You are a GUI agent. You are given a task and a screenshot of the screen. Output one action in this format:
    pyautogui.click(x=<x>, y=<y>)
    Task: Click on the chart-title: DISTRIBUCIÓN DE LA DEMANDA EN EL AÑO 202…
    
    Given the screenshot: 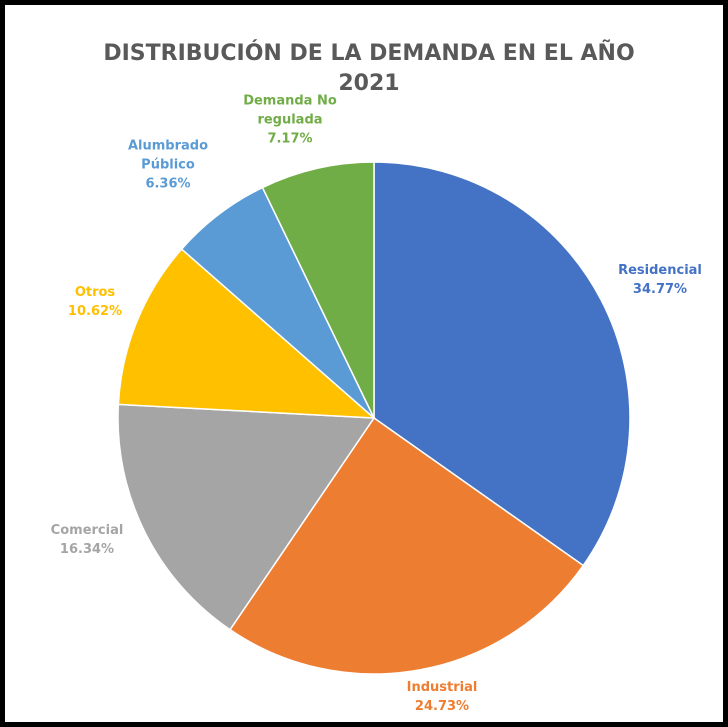 What is the action you would take?
    pyautogui.click(x=369, y=68)
    